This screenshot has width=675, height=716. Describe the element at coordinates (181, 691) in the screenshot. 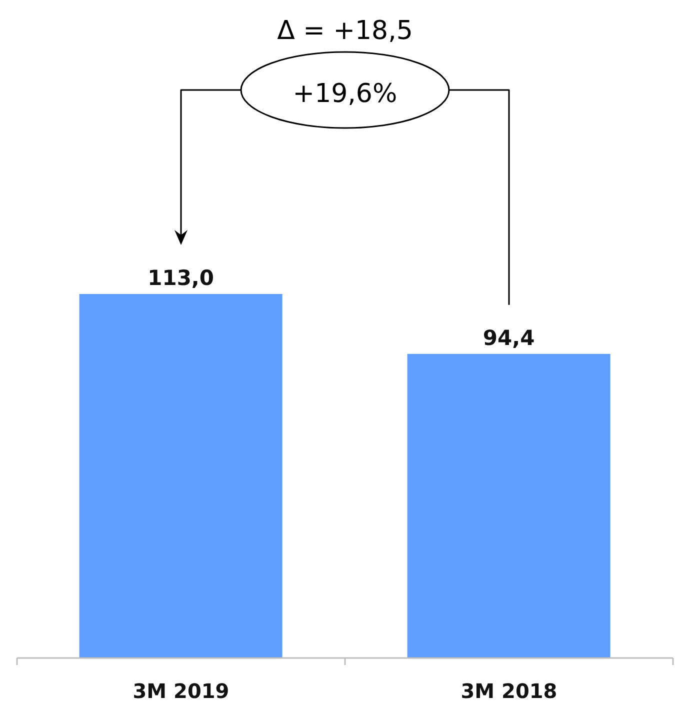

I see `x-tick-label: 3M 2019` at that location.